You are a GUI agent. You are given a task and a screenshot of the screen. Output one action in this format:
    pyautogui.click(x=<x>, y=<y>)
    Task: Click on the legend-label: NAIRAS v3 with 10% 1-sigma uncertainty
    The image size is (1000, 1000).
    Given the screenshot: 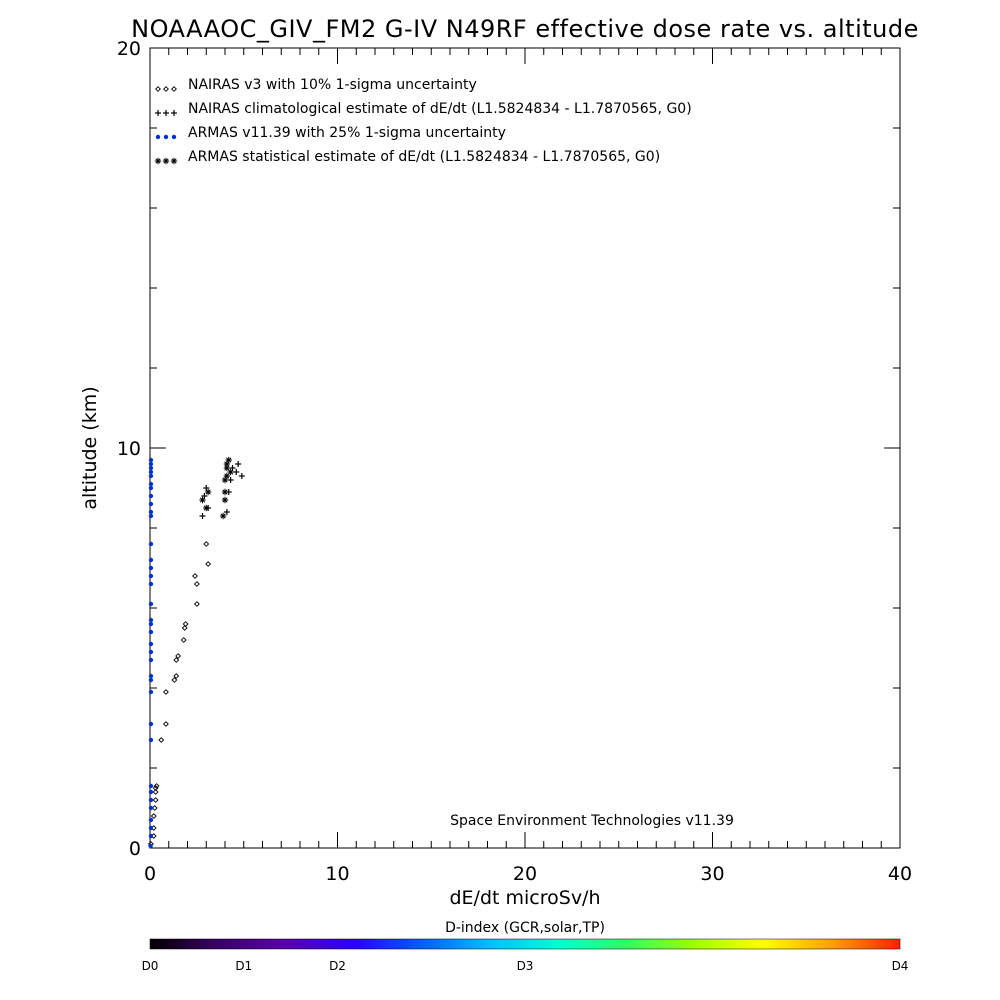 What is the action you would take?
    pyautogui.click(x=332, y=85)
    